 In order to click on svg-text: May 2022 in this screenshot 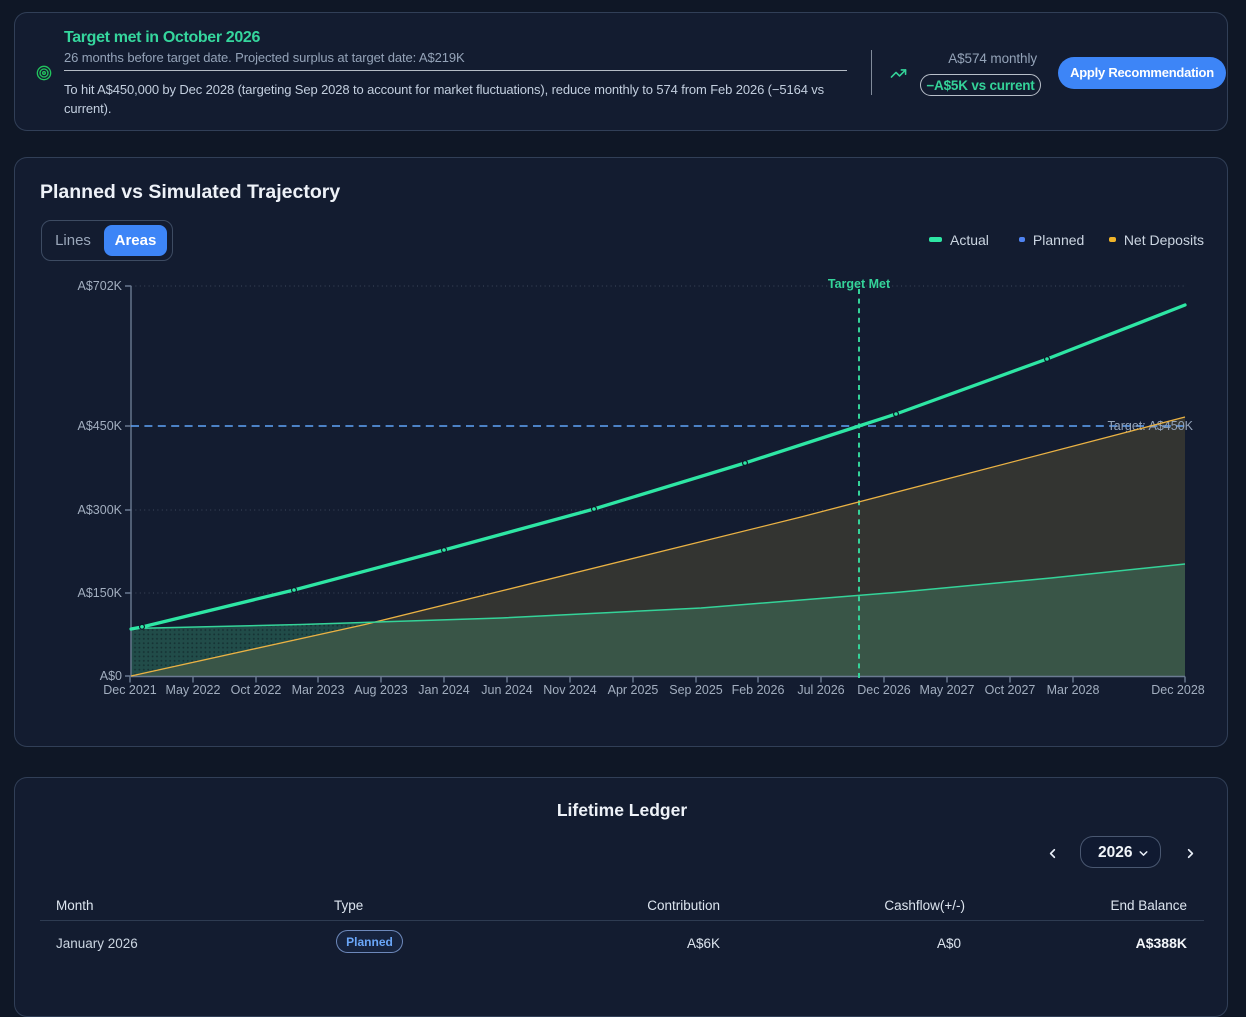, I will do `click(193, 690)`.